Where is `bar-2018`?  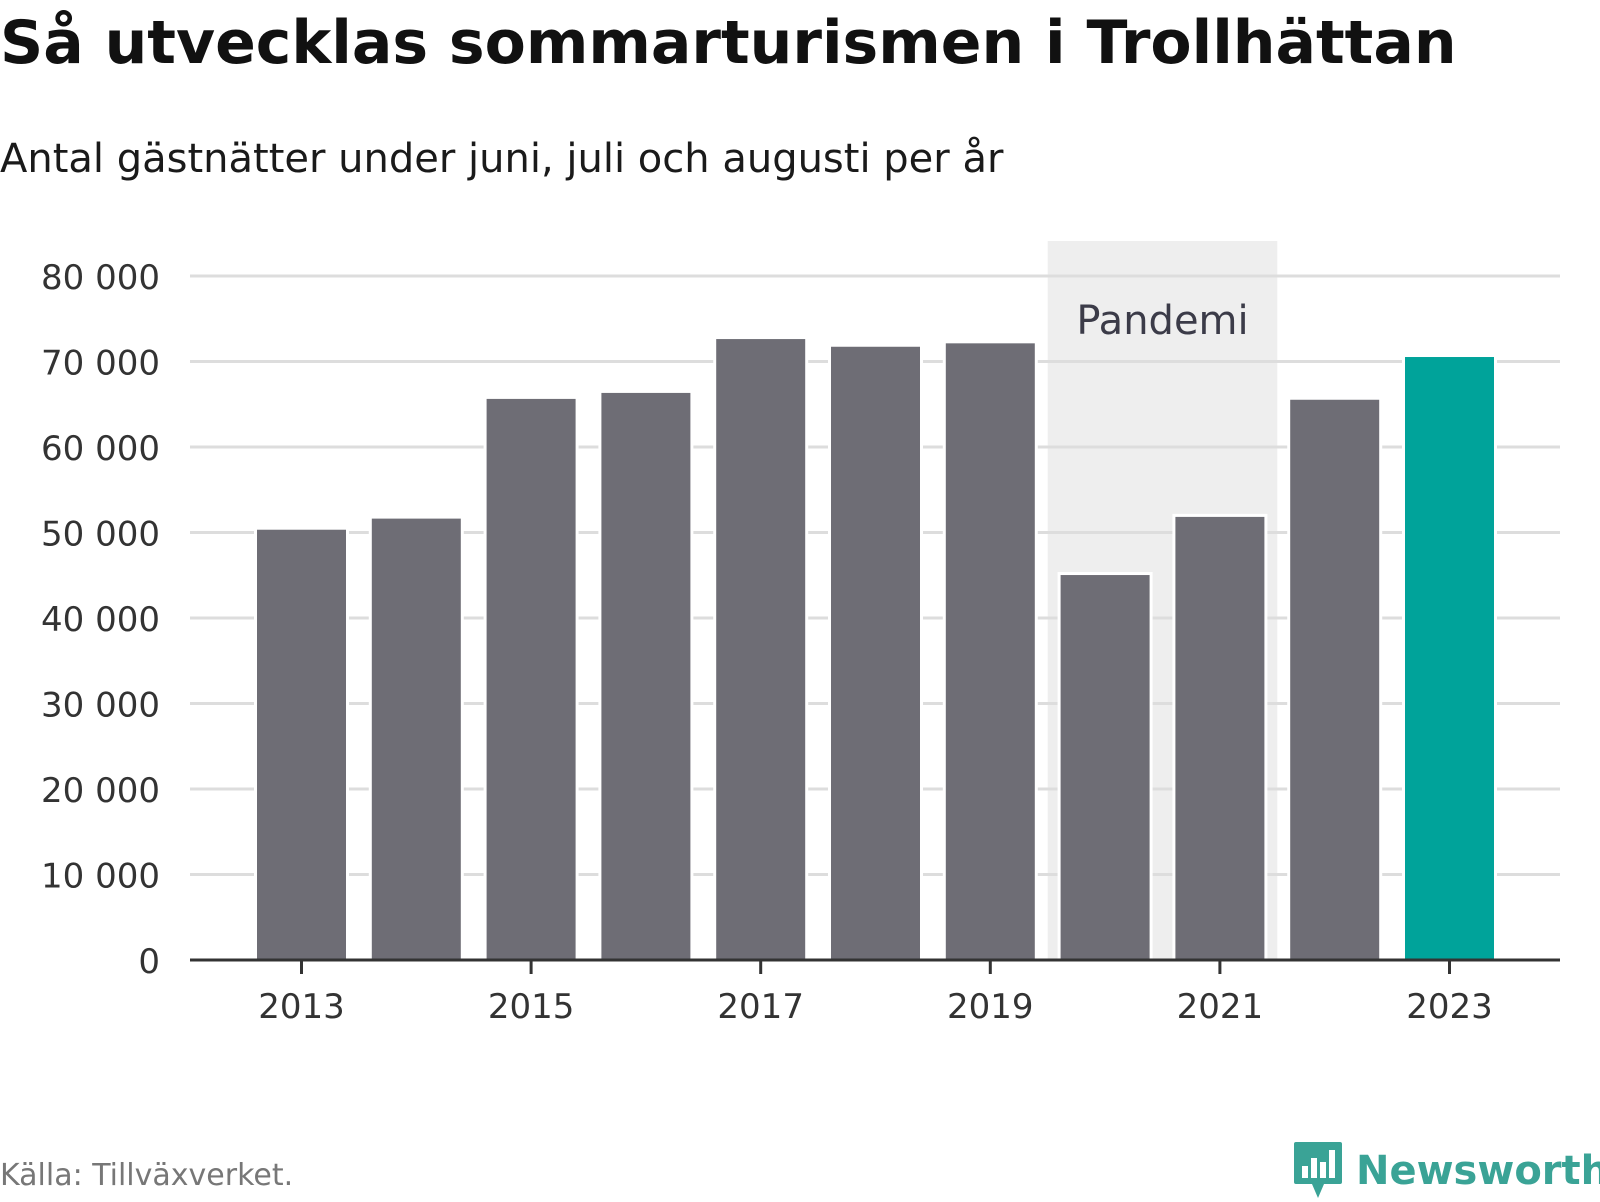
bar-2018 is located at coordinates (875, 652).